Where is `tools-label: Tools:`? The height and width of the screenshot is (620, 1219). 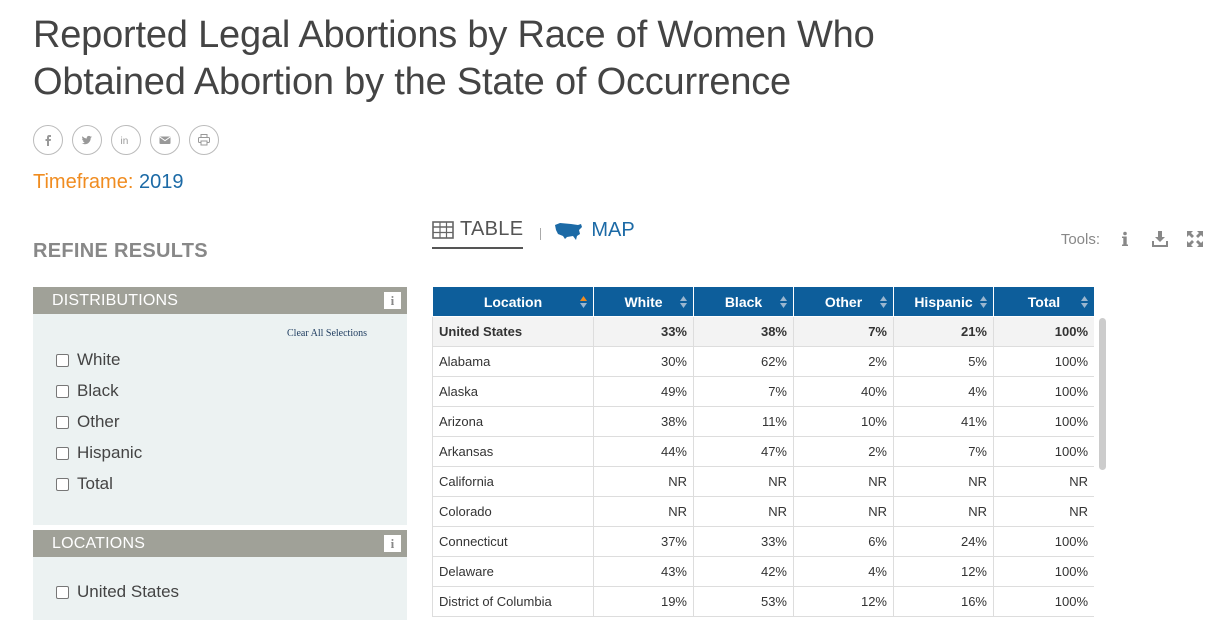
tools-label: Tools: is located at coordinates (1080, 239).